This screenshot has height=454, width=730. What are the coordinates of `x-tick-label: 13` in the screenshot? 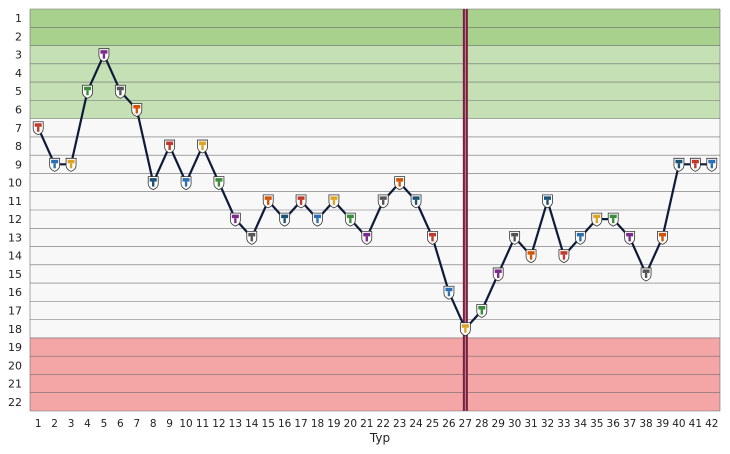 It's located at (235, 424).